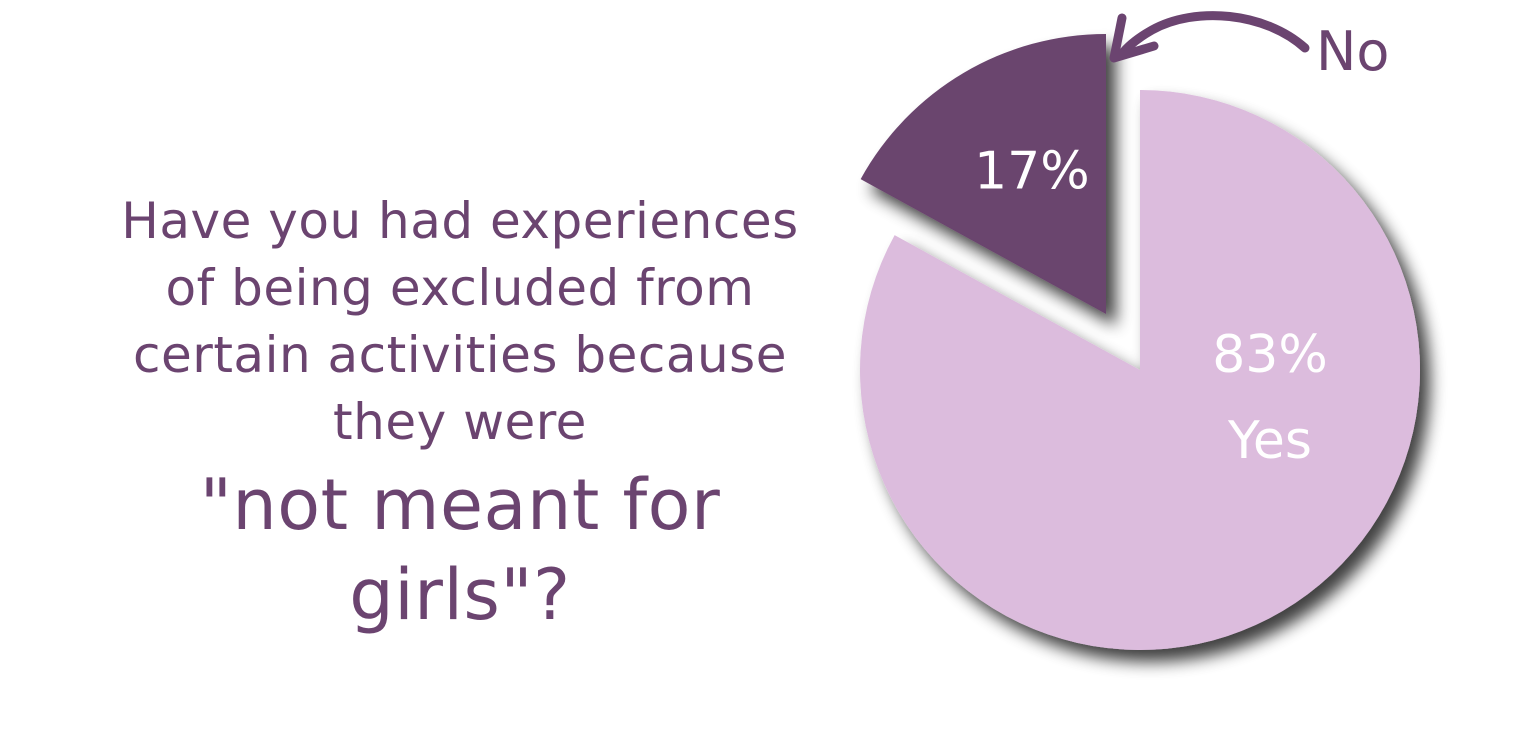  What do you see at coordinates (1269, 441) in the screenshot?
I see `slice-category-label-yes: Yes` at bounding box center [1269, 441].